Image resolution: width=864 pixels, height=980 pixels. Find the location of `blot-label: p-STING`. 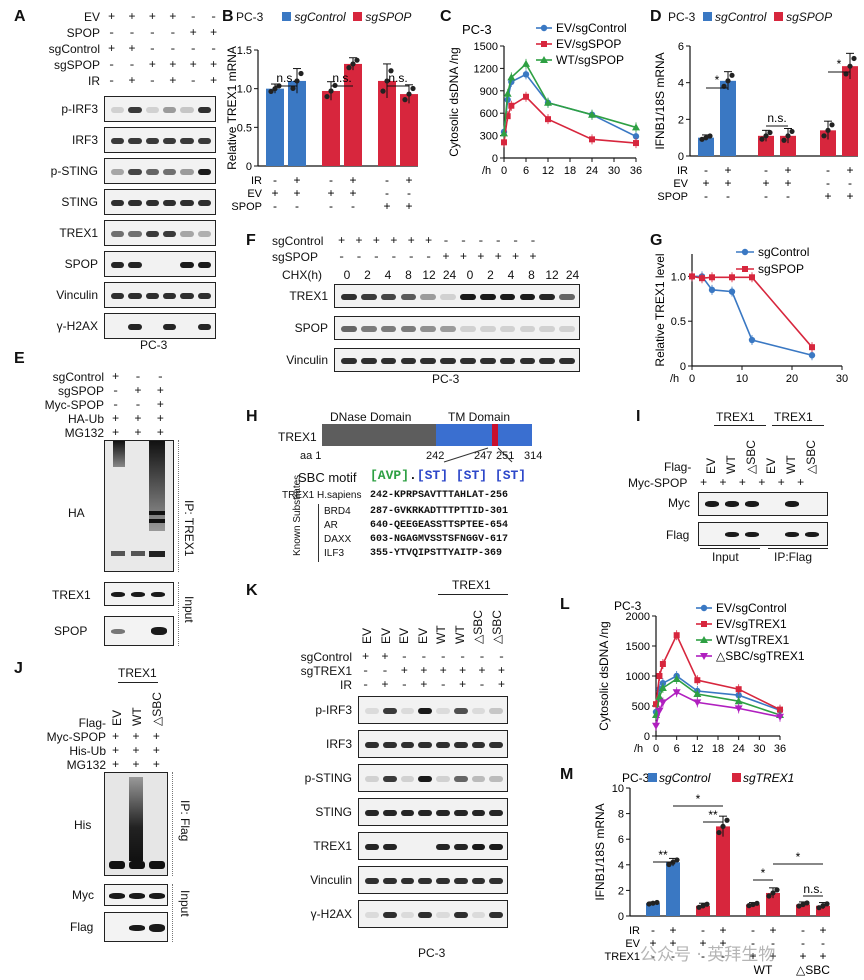

blot-label: p-STING is located at coordinates (328, 778).